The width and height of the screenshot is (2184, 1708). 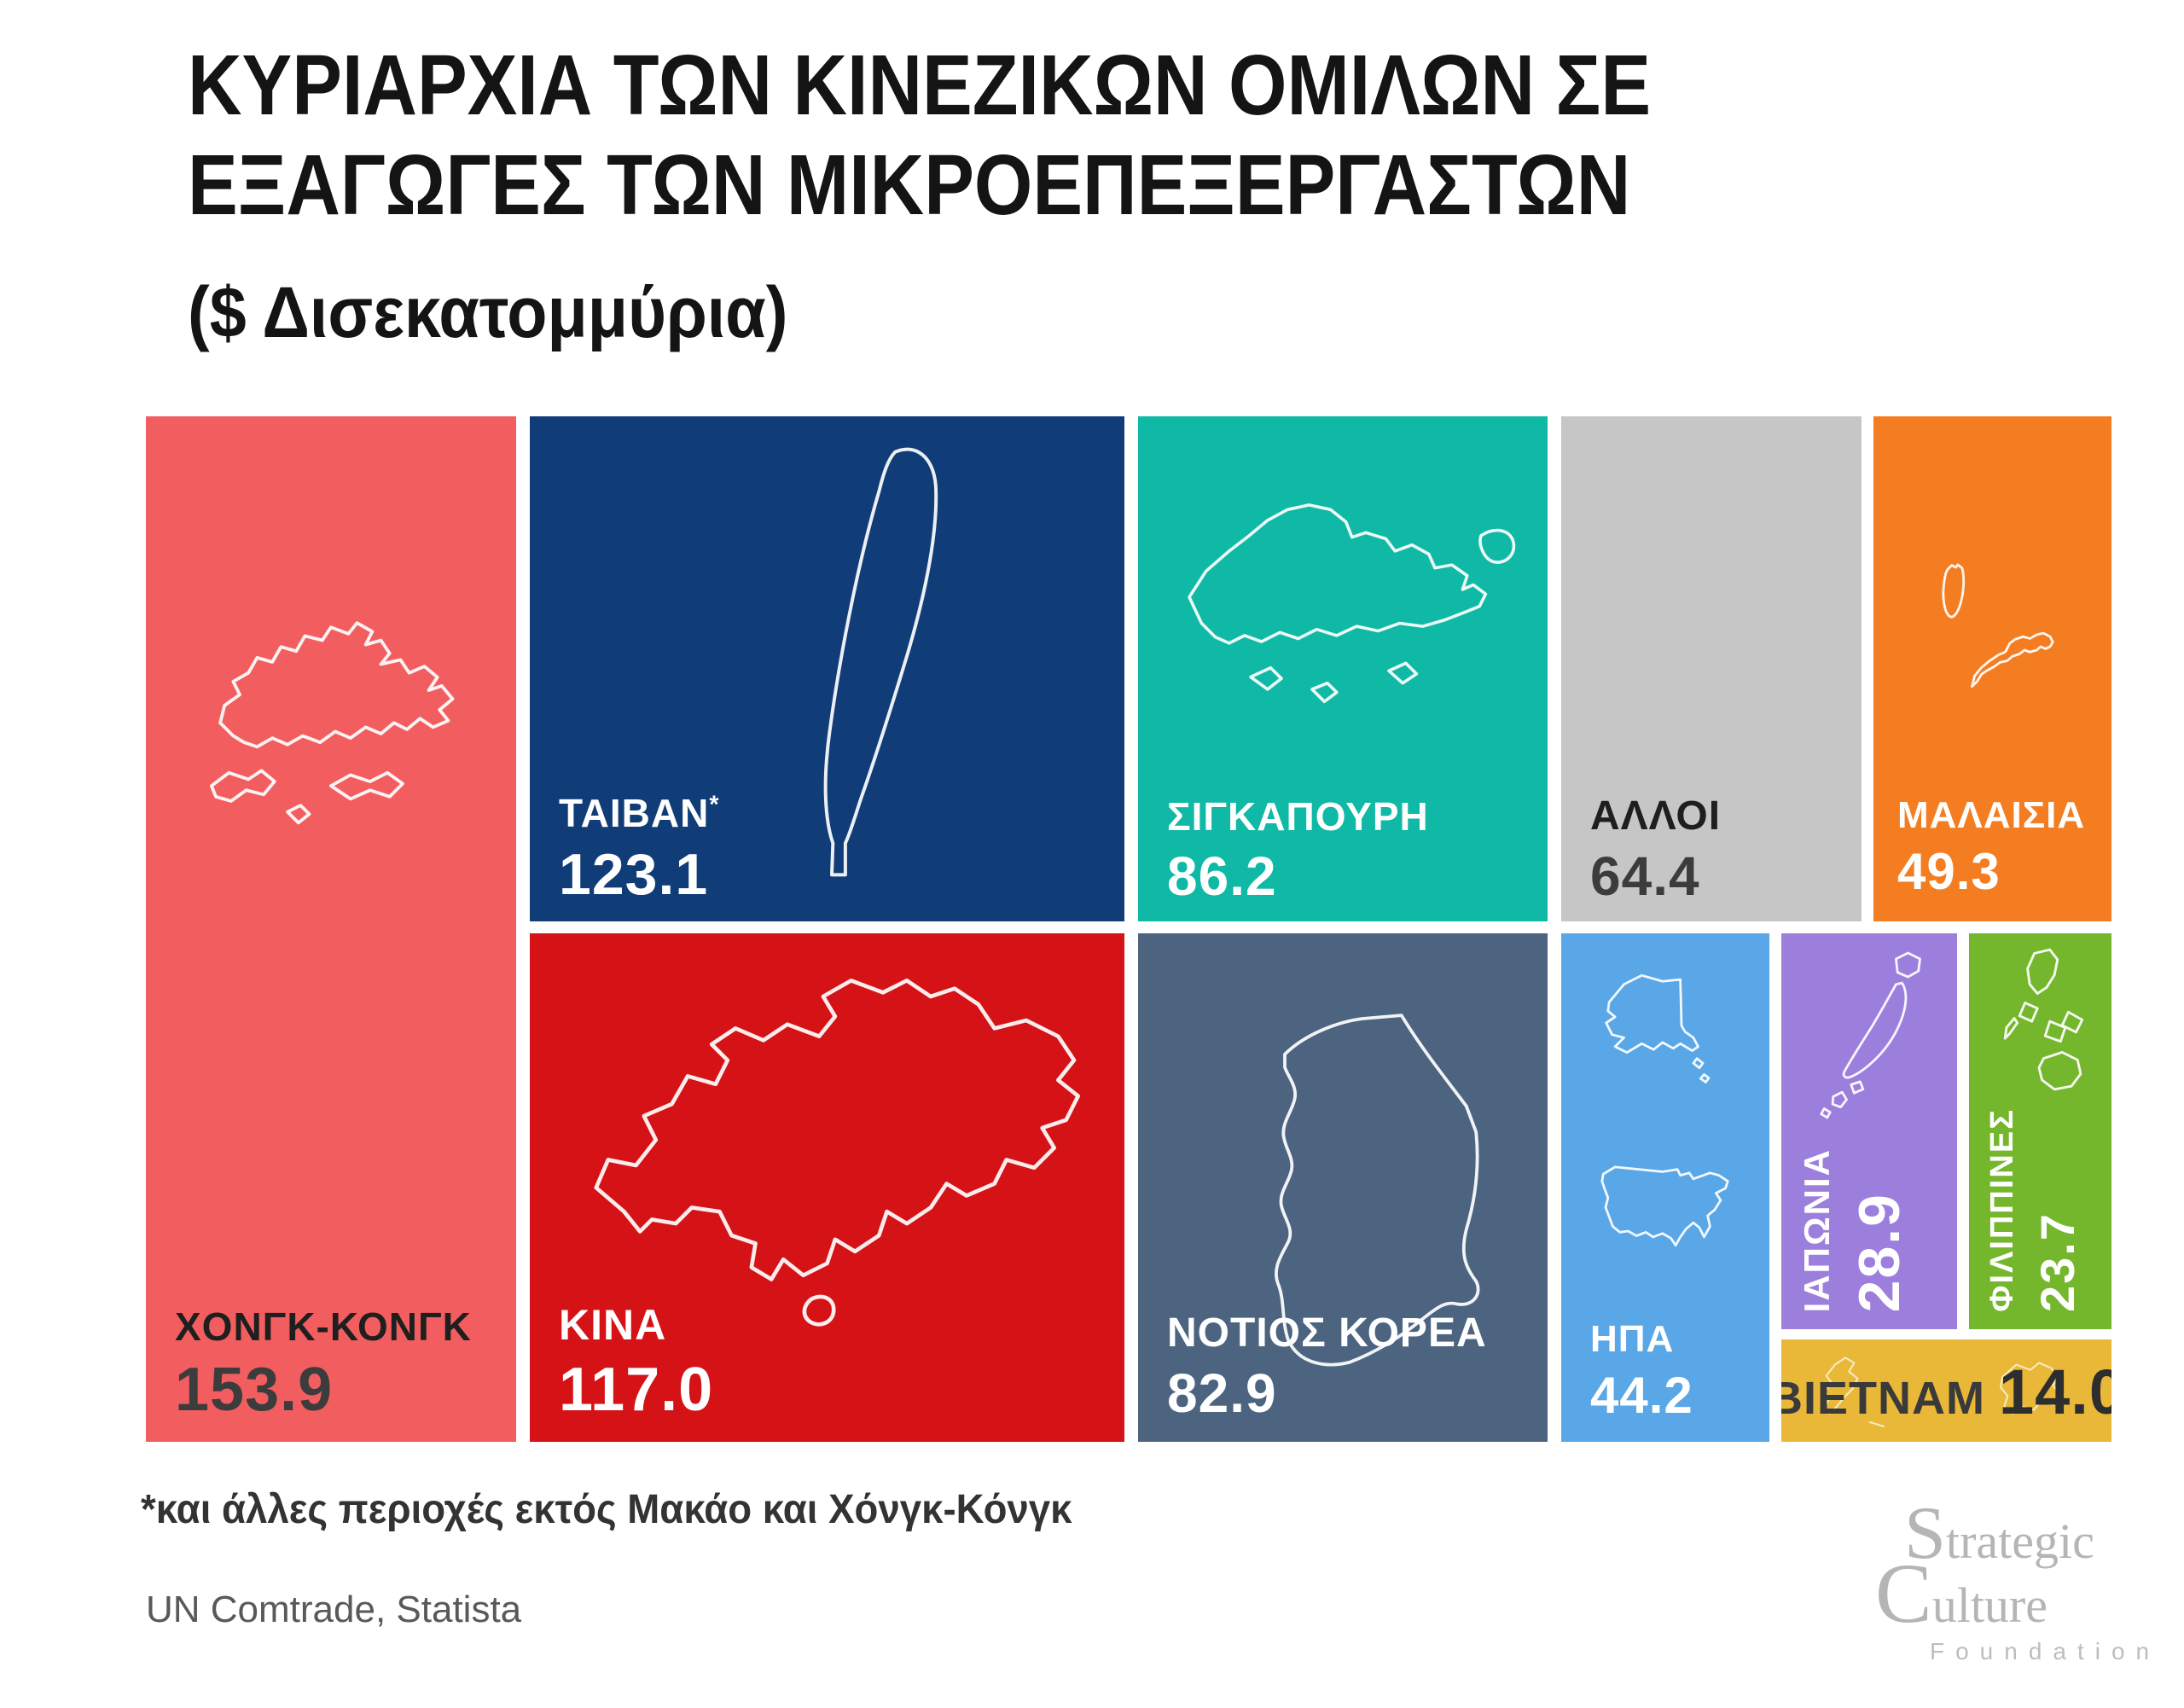 I want to click on singapore-value: 86.2, so click(x=1222, y=876).